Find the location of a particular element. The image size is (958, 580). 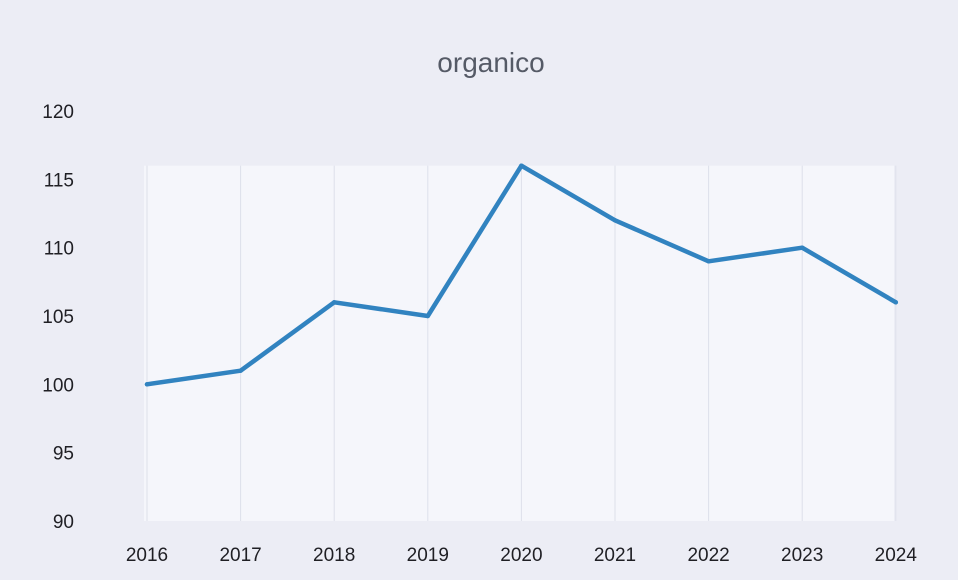

y-tick-label: 100 is located at coordinates (58, 385).